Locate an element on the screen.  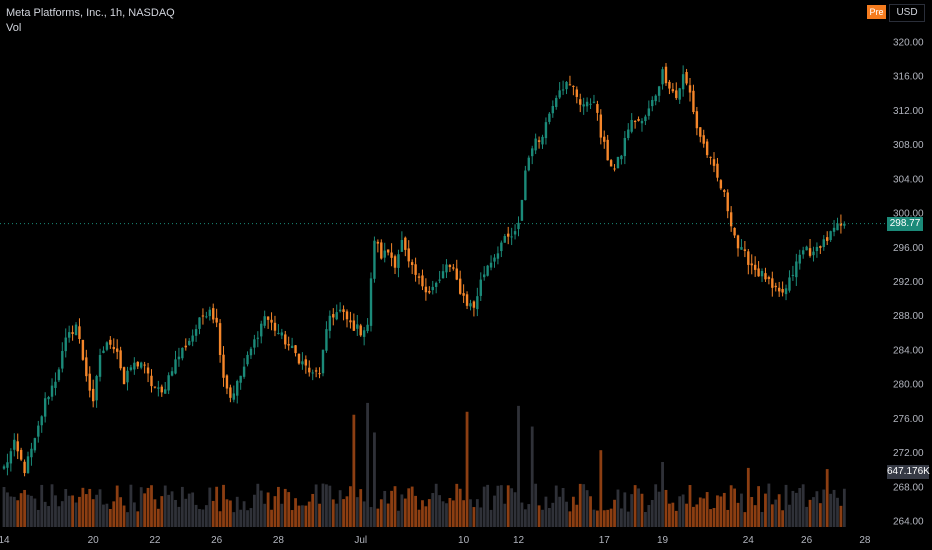
symbol-title: Meta Platforms, Inc., 1h, NASDAQ is located at coordinates (90, 13).